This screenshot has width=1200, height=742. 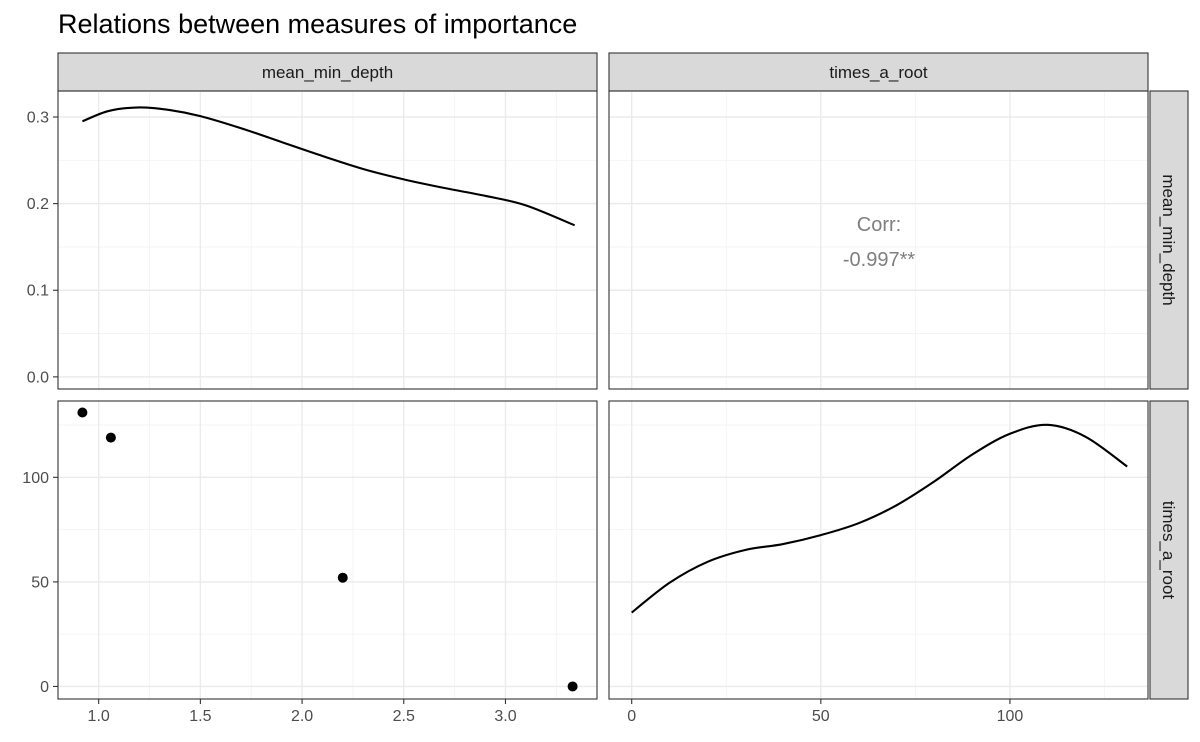 I want to click on strip-right-mean-min-depth, so click(x=1169, y=240).